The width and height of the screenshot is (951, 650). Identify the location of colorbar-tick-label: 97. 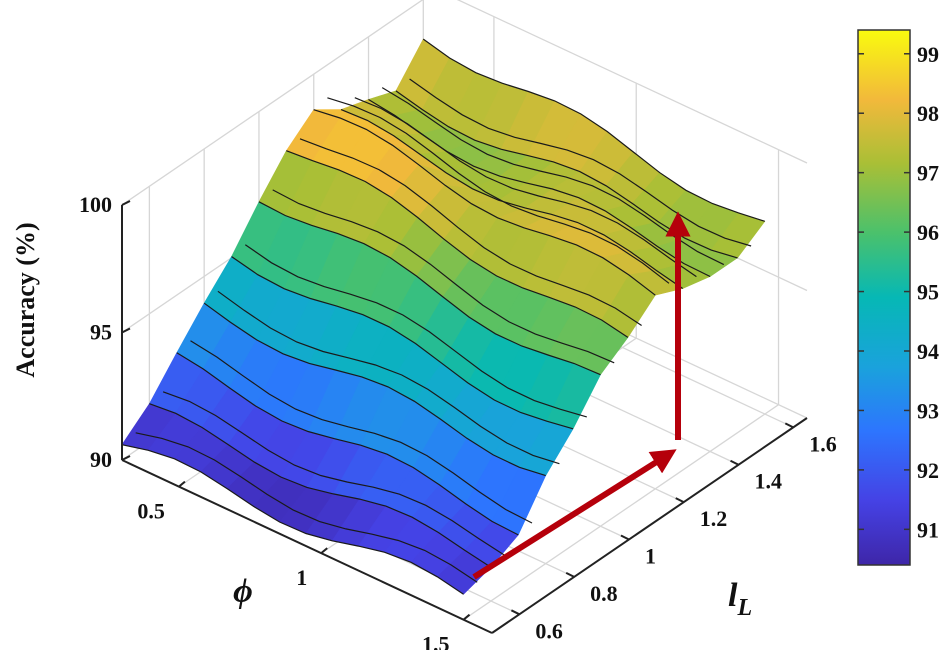
(928, 173).